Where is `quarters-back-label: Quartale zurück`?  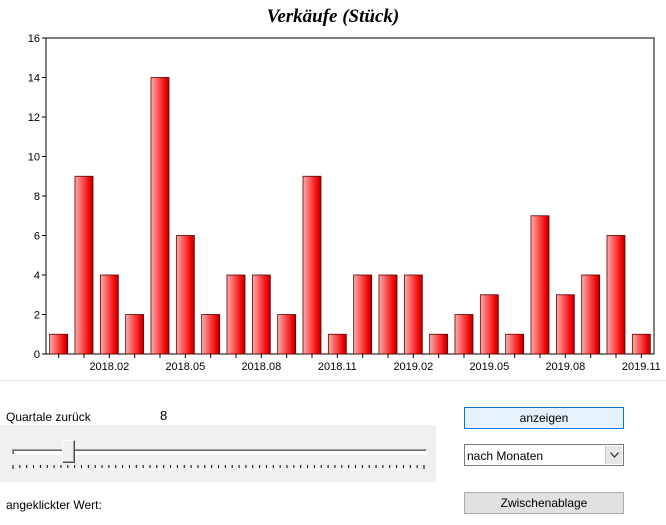
quarters-back-label: Quartale zurück is located at coordinates (48, 417).